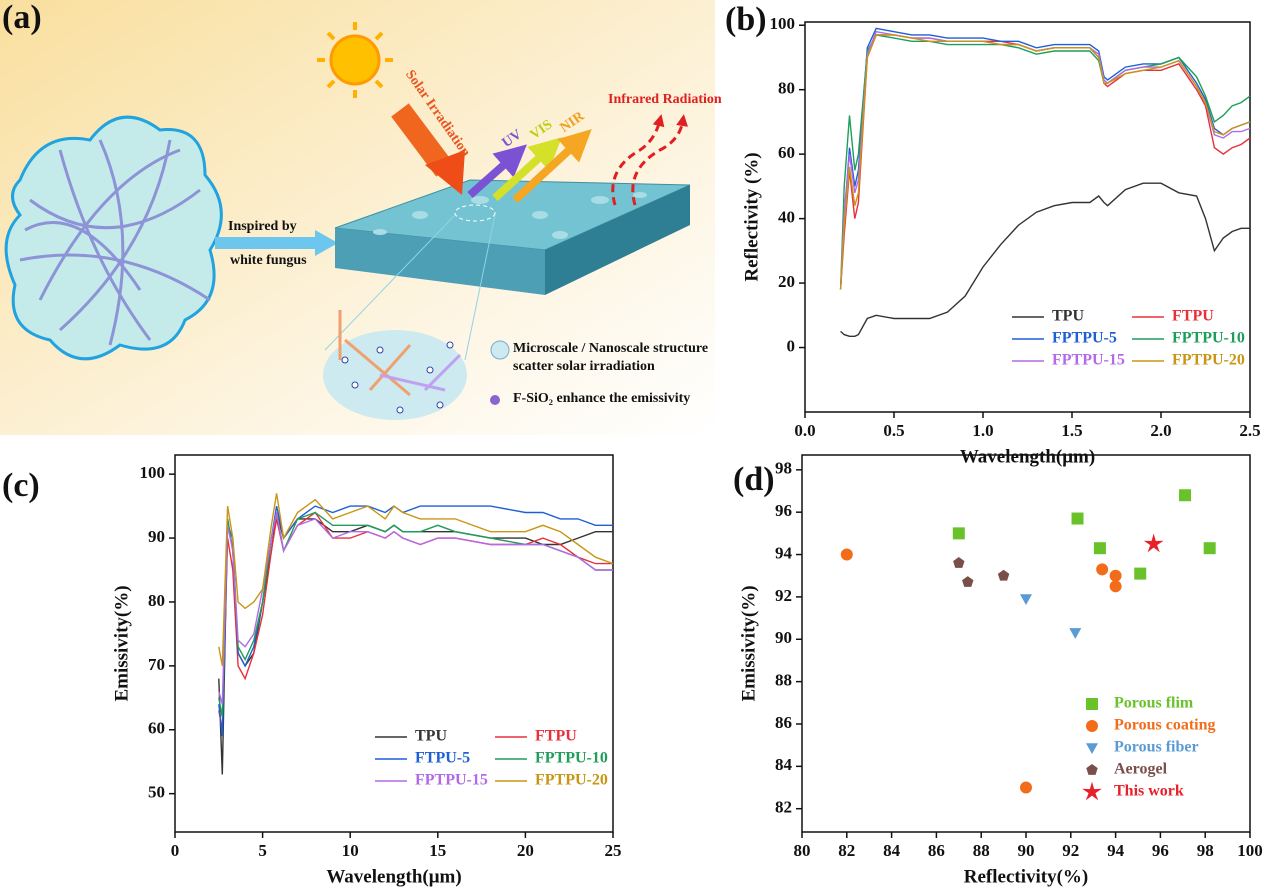 The image size is (1269, 894). I want to click on x-tick-label: 96, so click(1160, 850).